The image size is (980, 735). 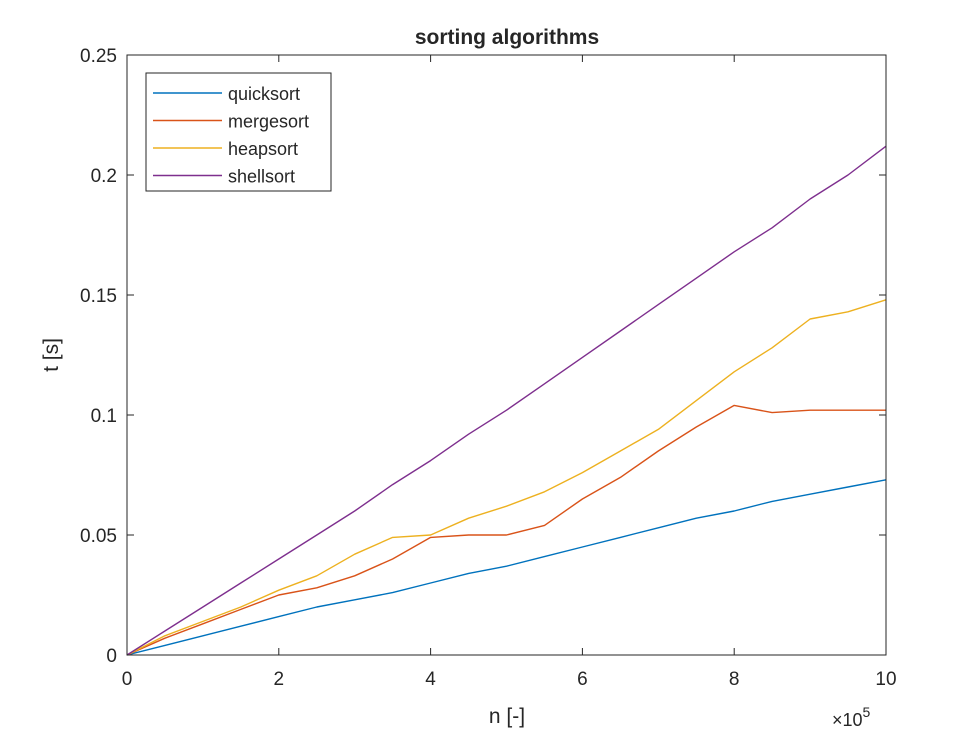 I want to click on x-axis-label: n [-], so click(x=507, y=716).